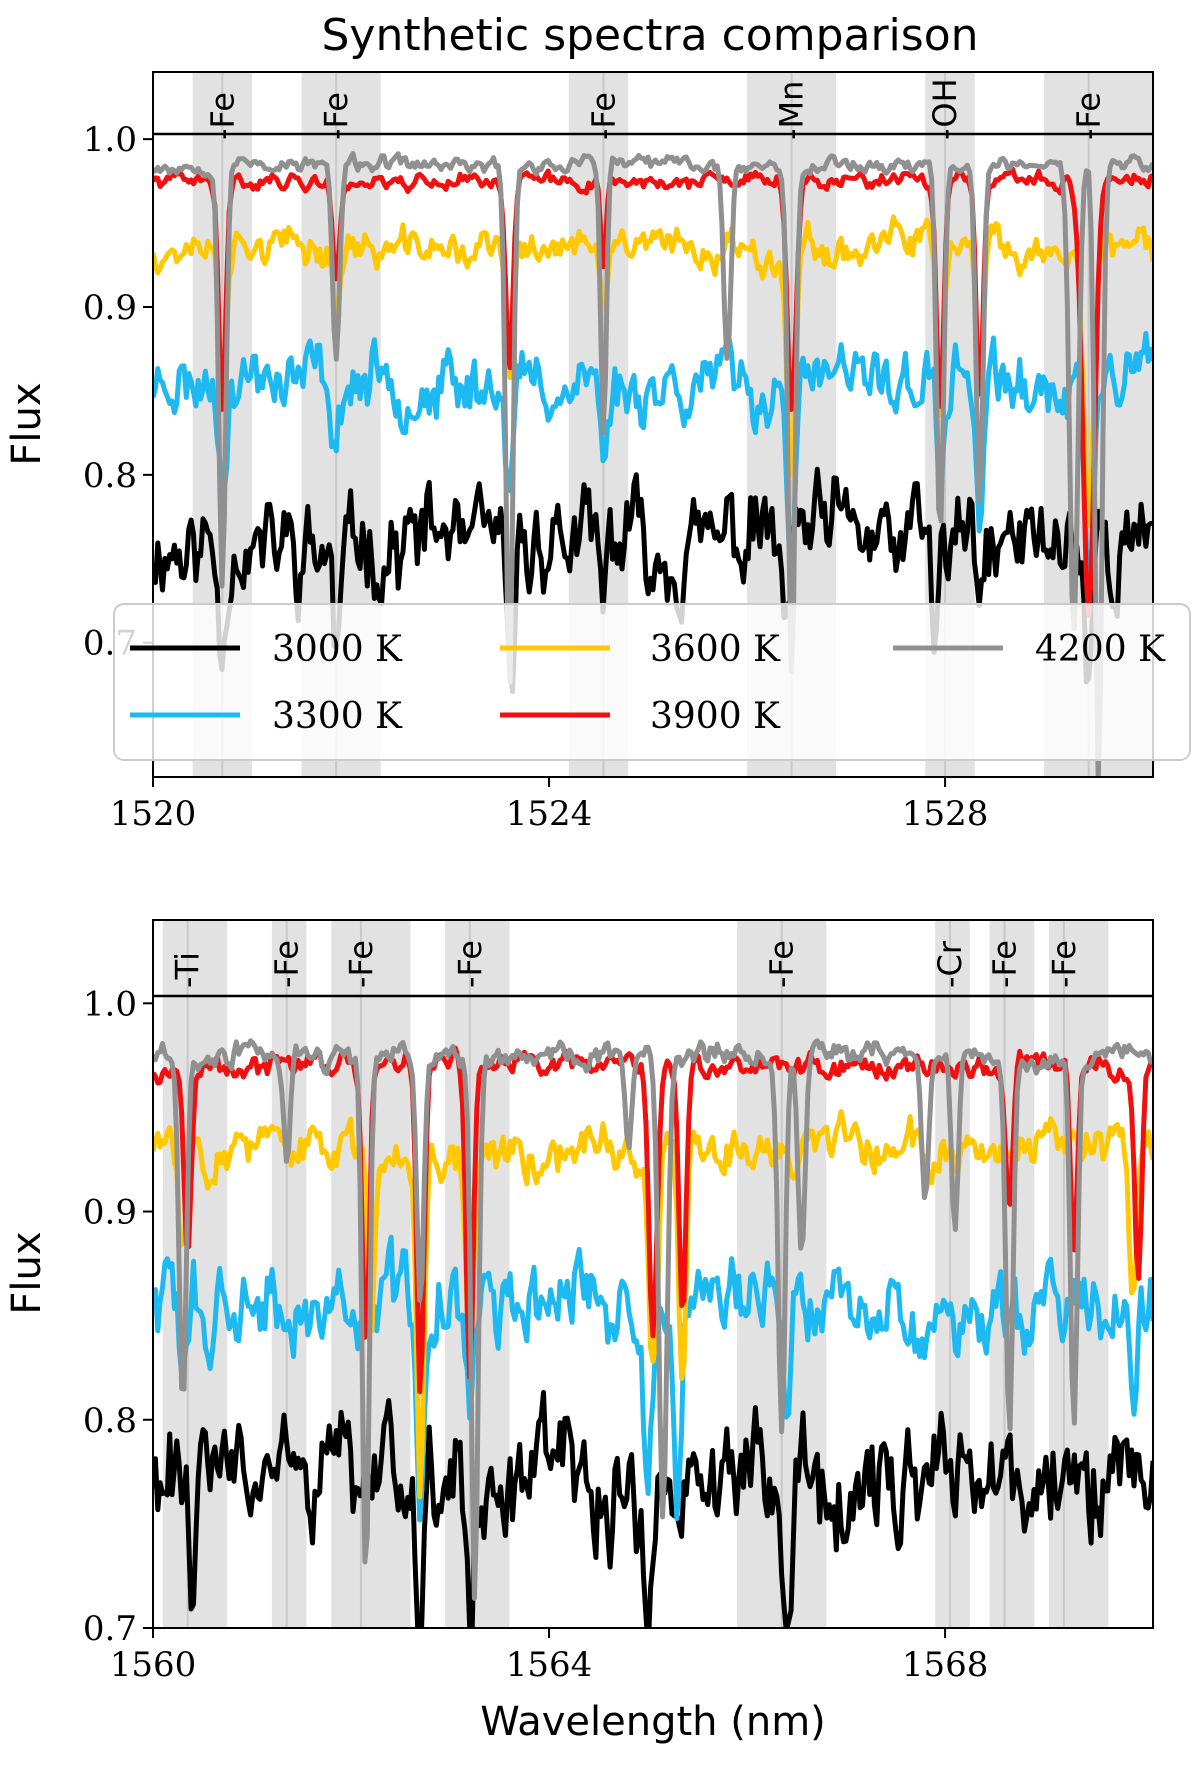  I want to click on element-label-mn: -Mn, so click(792, 110).